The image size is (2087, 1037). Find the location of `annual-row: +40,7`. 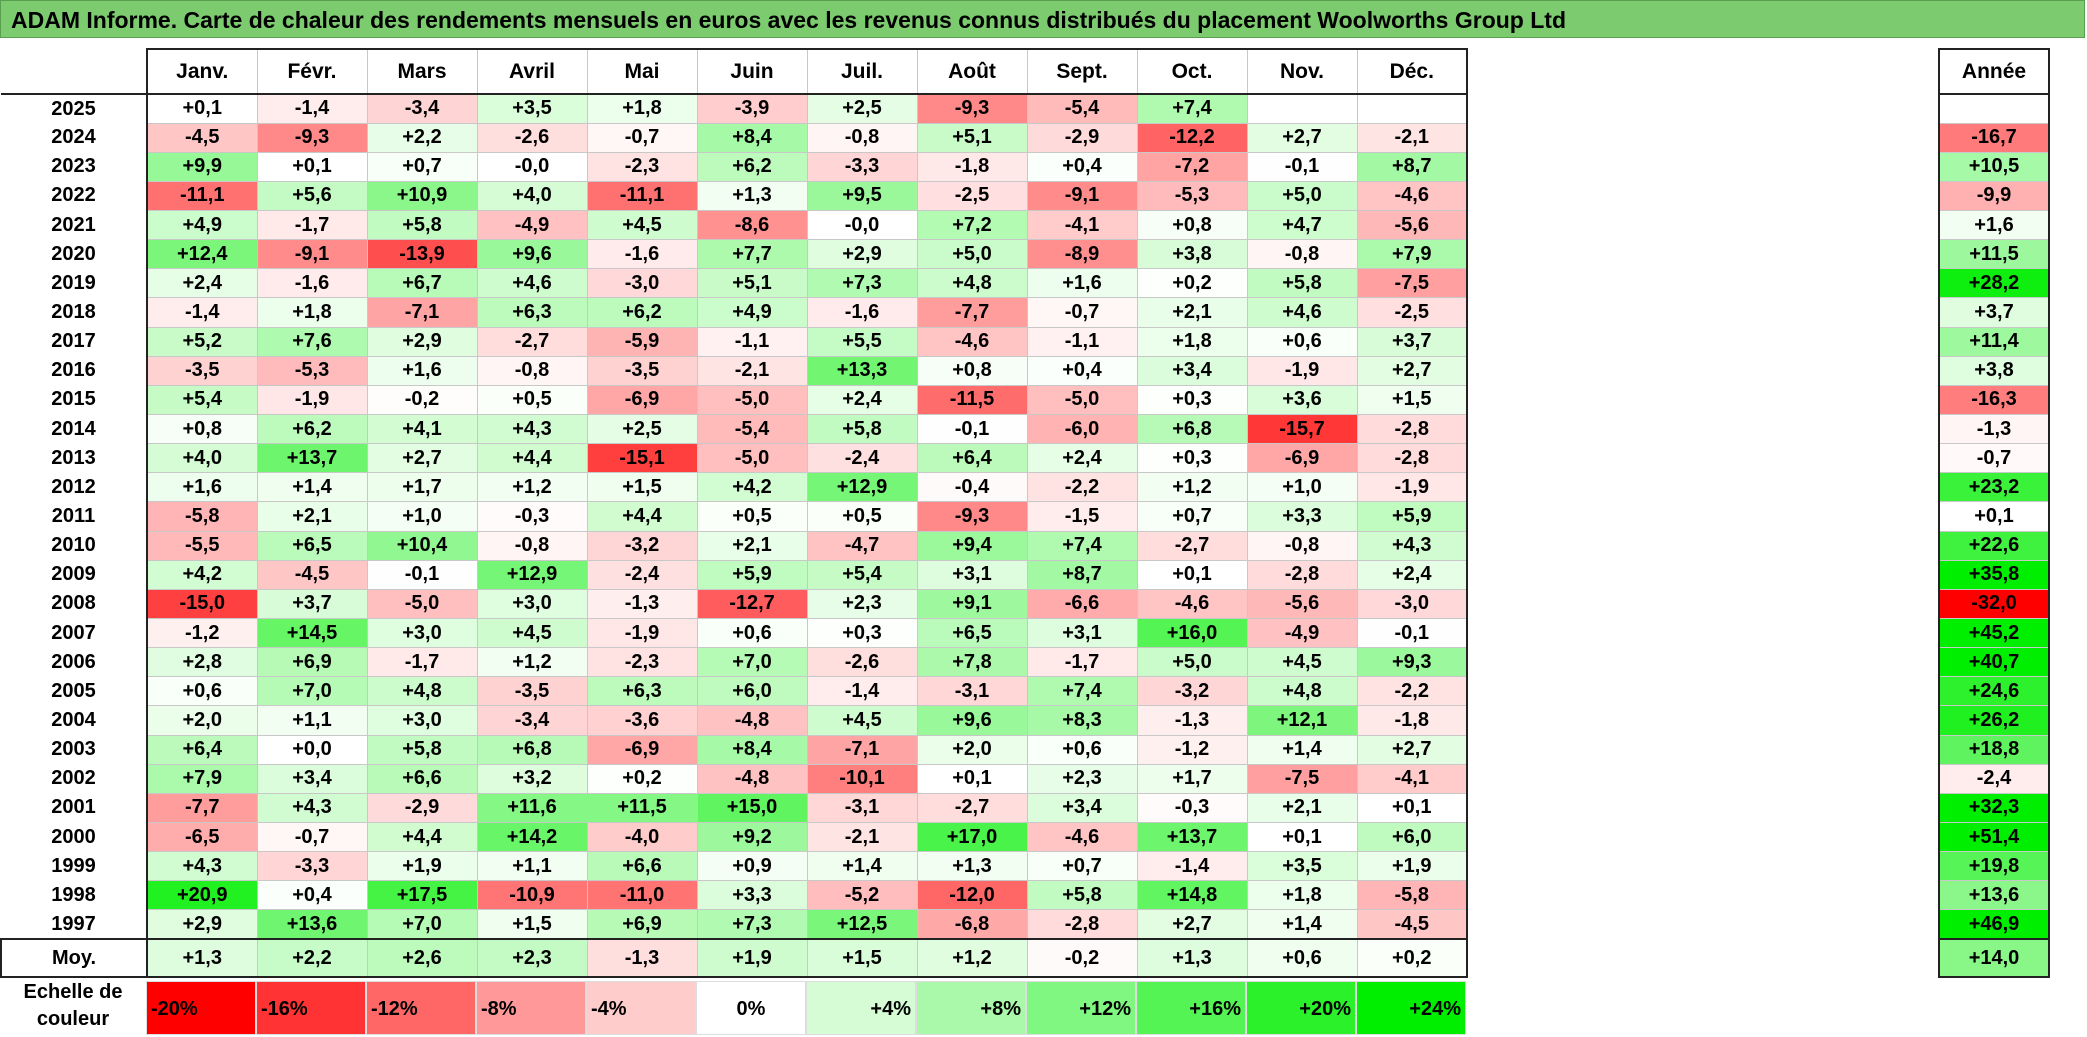

annual-row: +40,7 is located at coordinates (1994, 662).